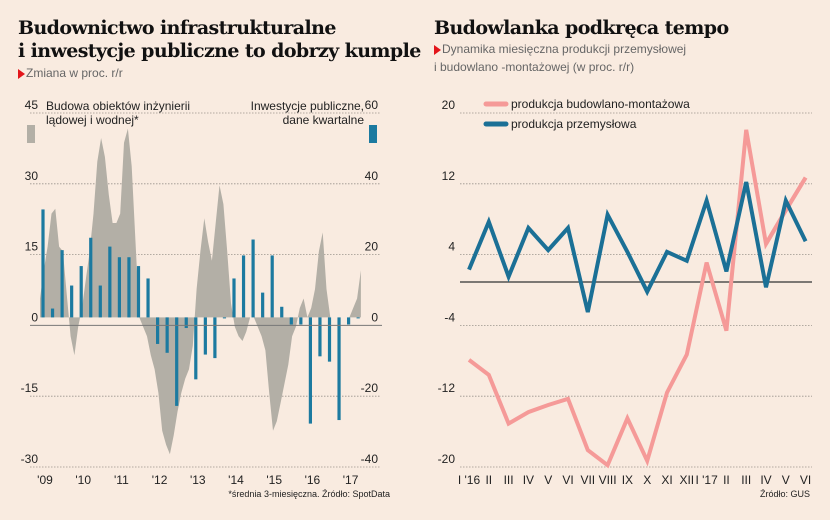 The height and width of the screenshot is (520, 830). Describe the element at coordinates (534, 67) in the screenshot. I see `right-subtitle-line2: i budowlano -montażowej (w proc. r/r)` at that location.